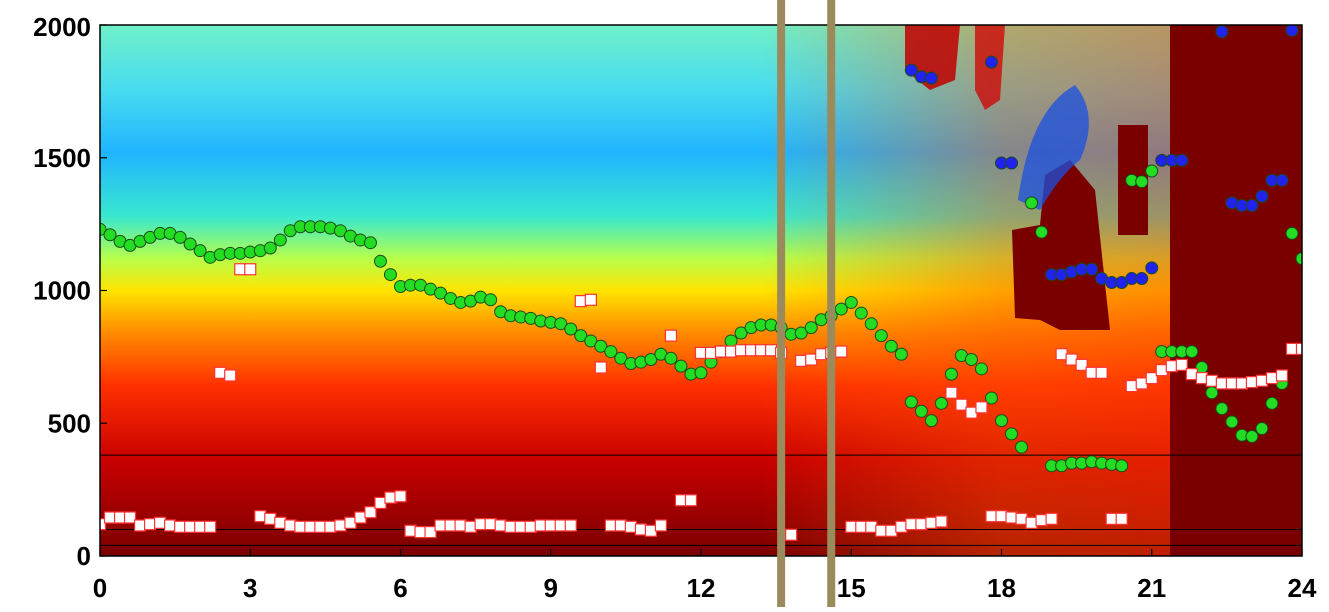 This screenshot has width=1329, height=612. What do you see at coordinates (1151, 588) in the screenshot?
I see `x-tick-label: 21` at bounding box center [1151, 588].